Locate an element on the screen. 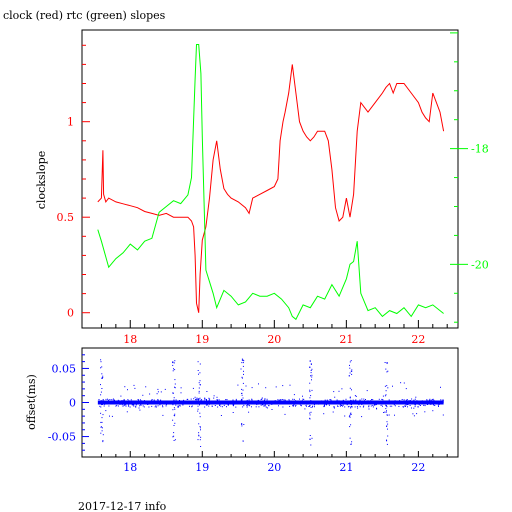 The image size is (512, 512). slope-x-tick-label: 19 is located at coordinates (202, 339).